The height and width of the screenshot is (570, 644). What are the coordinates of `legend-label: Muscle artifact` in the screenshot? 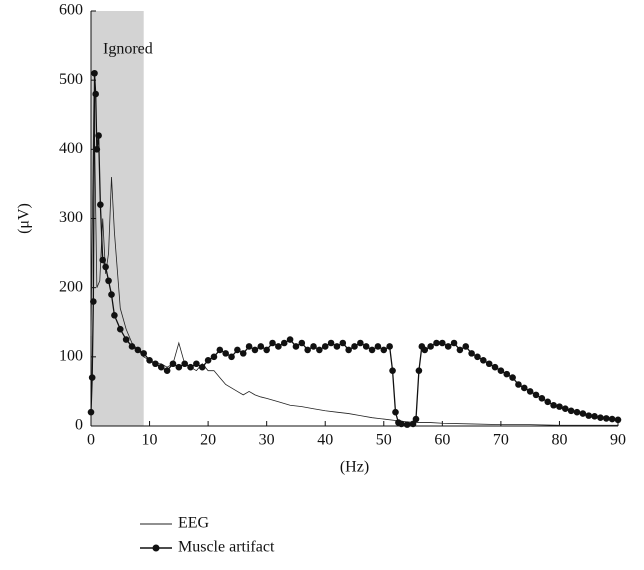 It's located at (226, 547).